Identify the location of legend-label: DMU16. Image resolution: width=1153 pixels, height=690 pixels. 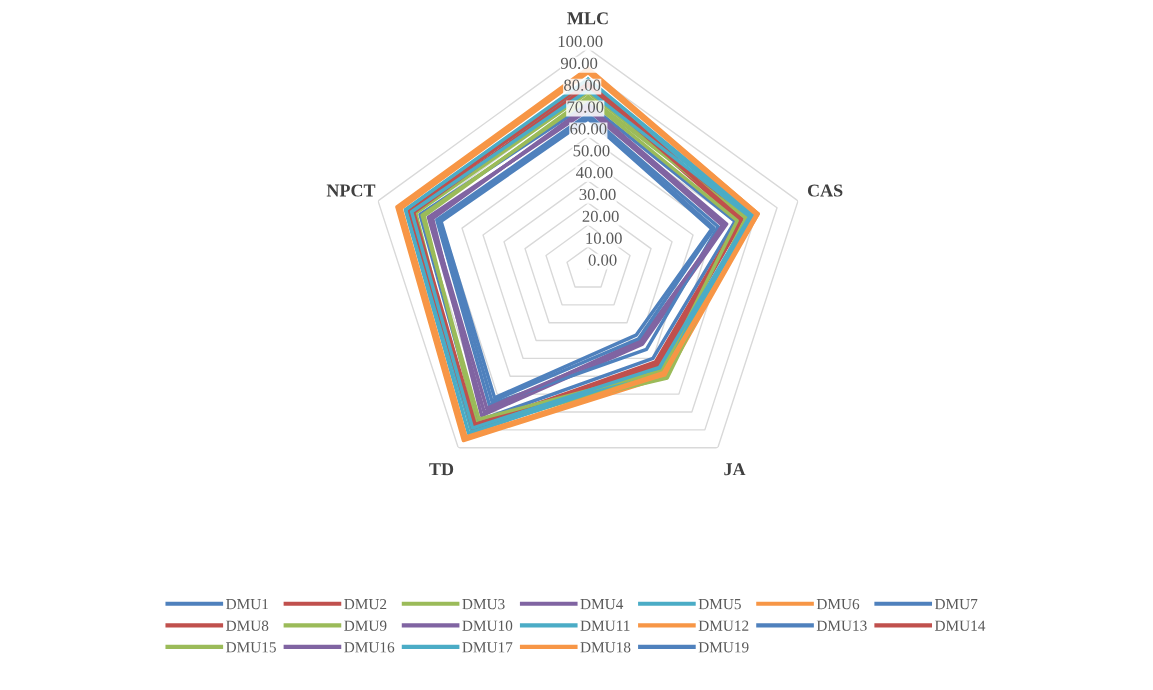
(369, 647).